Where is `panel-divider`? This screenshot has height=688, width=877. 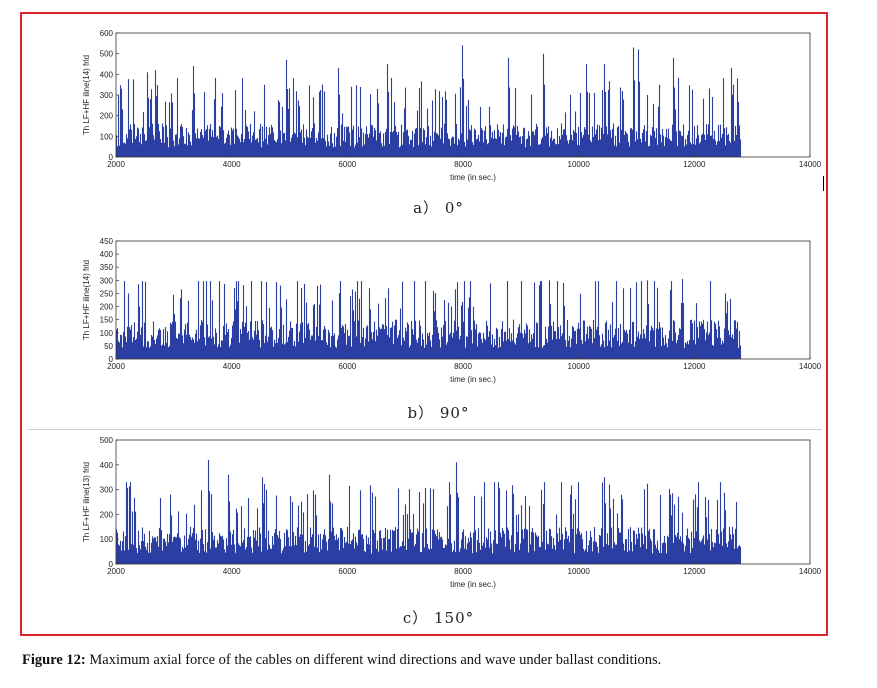
panel-divider is located at coordinates (425, 429).